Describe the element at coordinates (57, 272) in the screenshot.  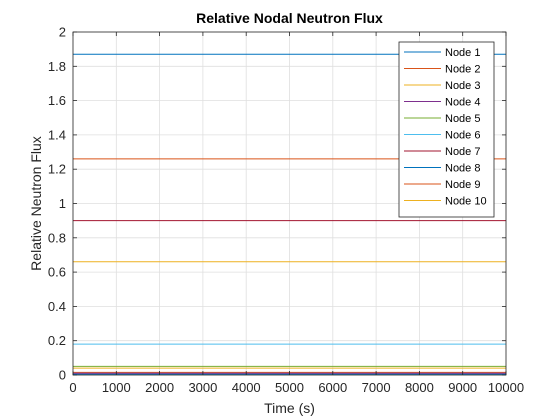
I see `y-tick-label: 0.6` at that location.